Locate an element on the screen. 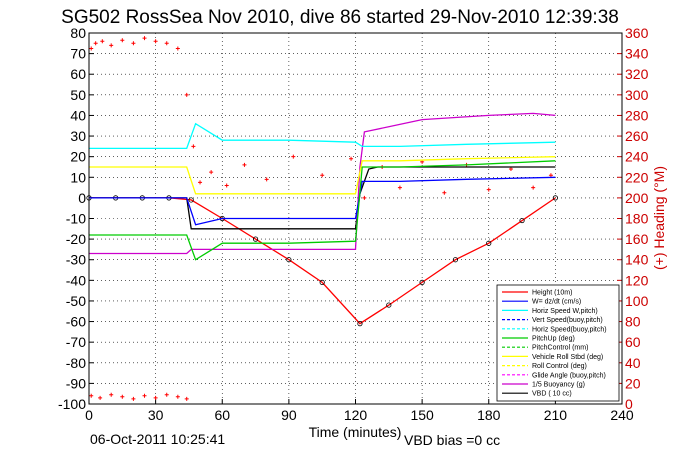 Image resolution: width=681 pixels, height=454 pixels. y-tick-label: 40 is located at coordinates (78, 115).